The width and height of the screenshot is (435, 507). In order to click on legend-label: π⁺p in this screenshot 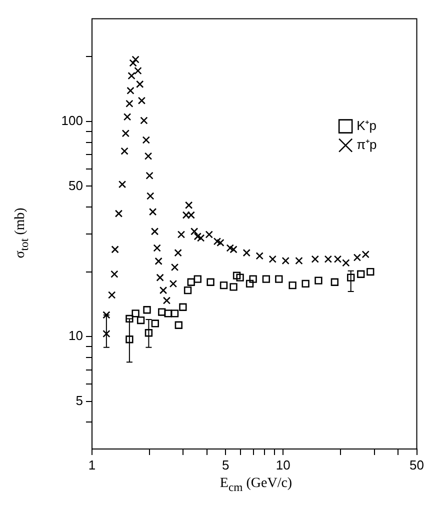, I will do `click(366, 144)`.